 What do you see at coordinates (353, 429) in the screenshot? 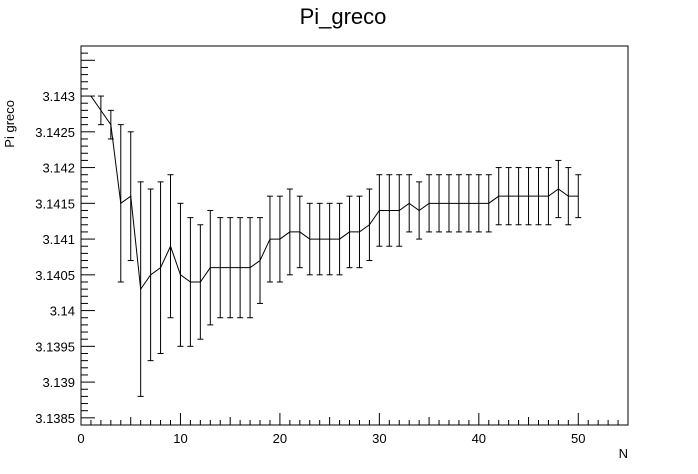
I see `x-axis: 0 10 20 30 40 50` at bounding box center [353, 429].